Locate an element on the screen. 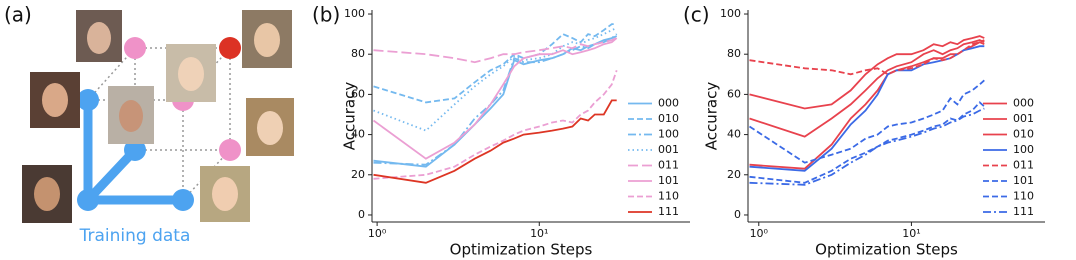  training-edges is located at coordinates (135, 150).